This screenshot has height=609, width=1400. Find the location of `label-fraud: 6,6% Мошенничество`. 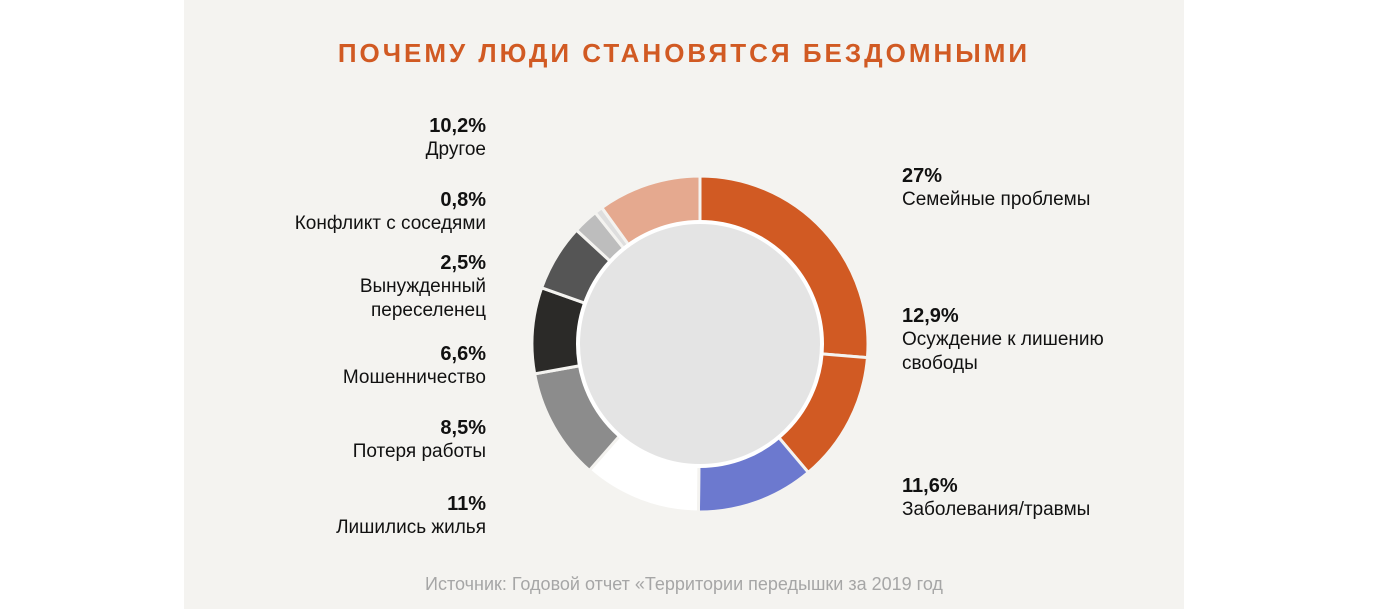

label-fraud: 6,6% Мошенничество is located at coordinates (414, 366).